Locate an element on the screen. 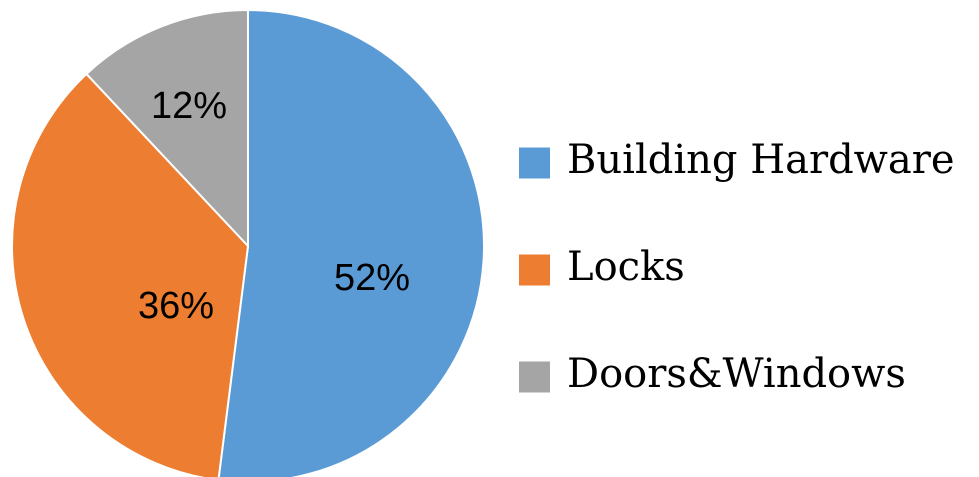 The height and width of the screenshot is (477, 979). data-label-3: 12% is located at coordinates (189, 106).